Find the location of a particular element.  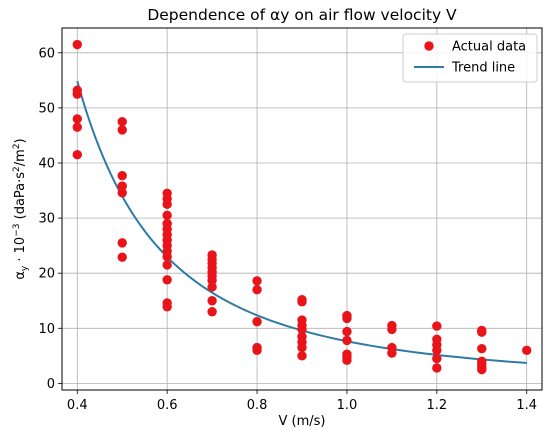

y-tick-label: 0 is located at coordinates (51, 384).